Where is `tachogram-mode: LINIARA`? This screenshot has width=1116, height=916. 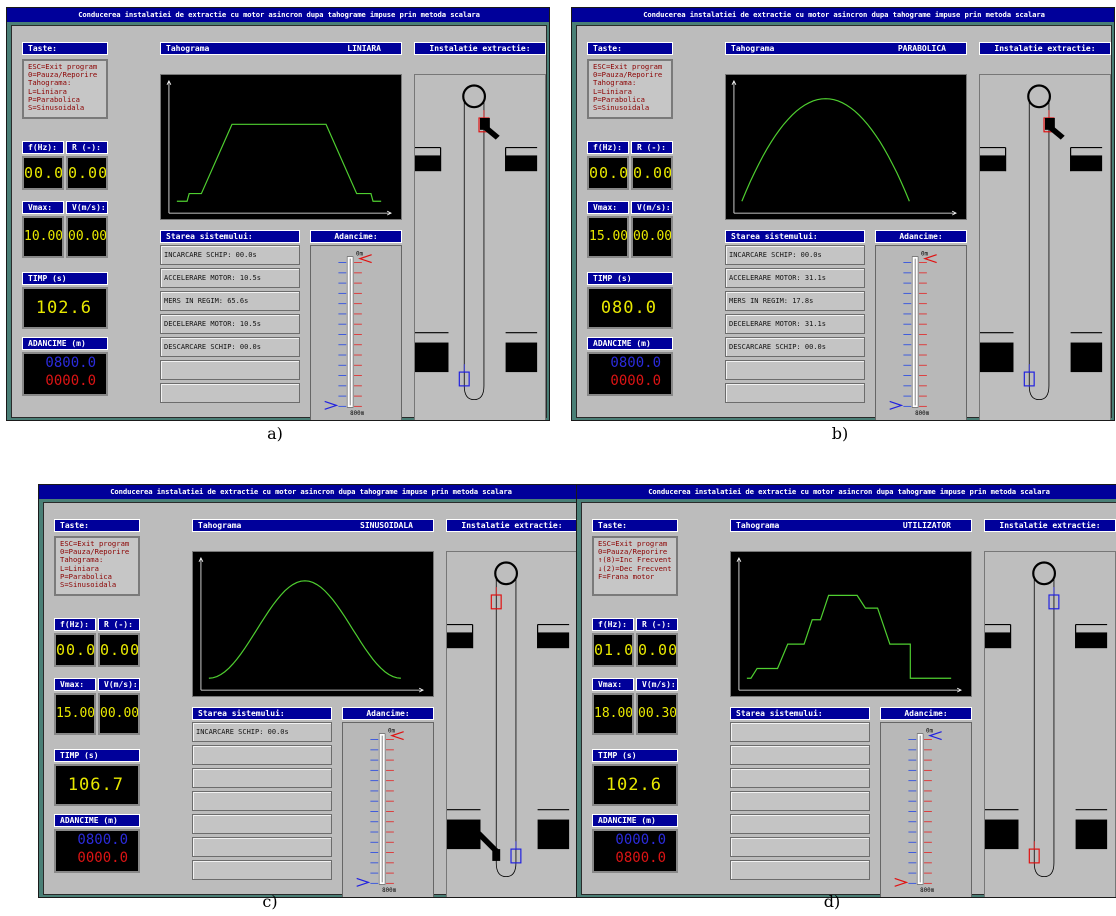
tachogram-mode: LINIARA is located at coordinates (364, 48).